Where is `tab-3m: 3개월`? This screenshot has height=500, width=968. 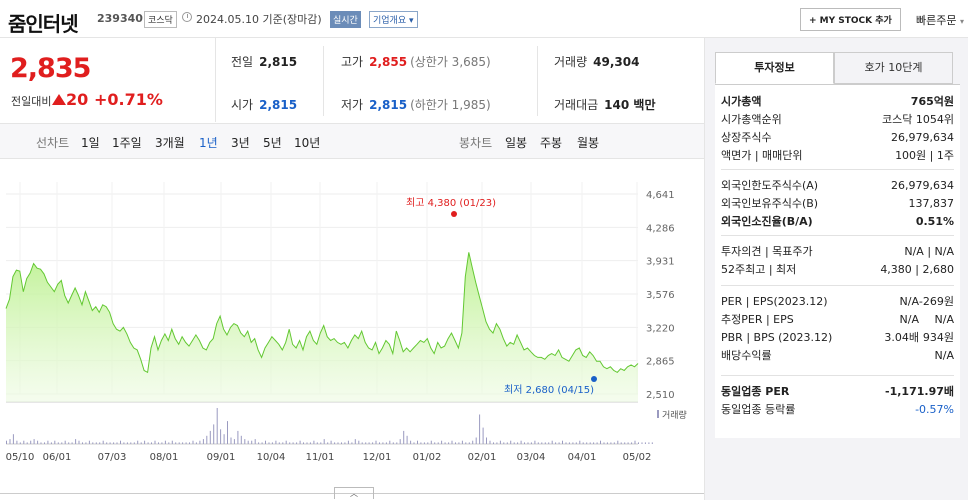 tab-3m: 3개월 is located at coordinates (170, 143).